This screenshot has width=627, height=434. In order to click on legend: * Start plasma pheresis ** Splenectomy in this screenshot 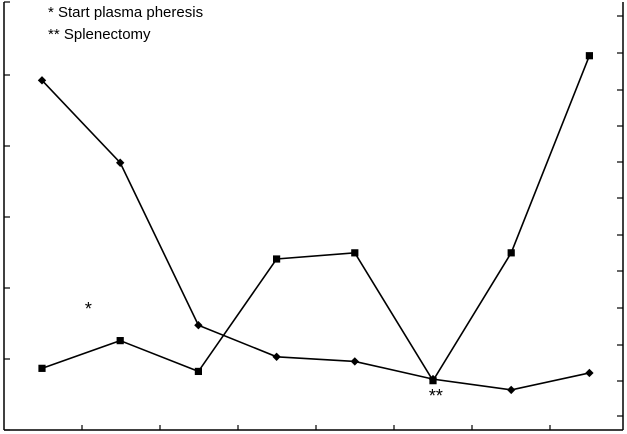, I will do `click(125, 23)`.